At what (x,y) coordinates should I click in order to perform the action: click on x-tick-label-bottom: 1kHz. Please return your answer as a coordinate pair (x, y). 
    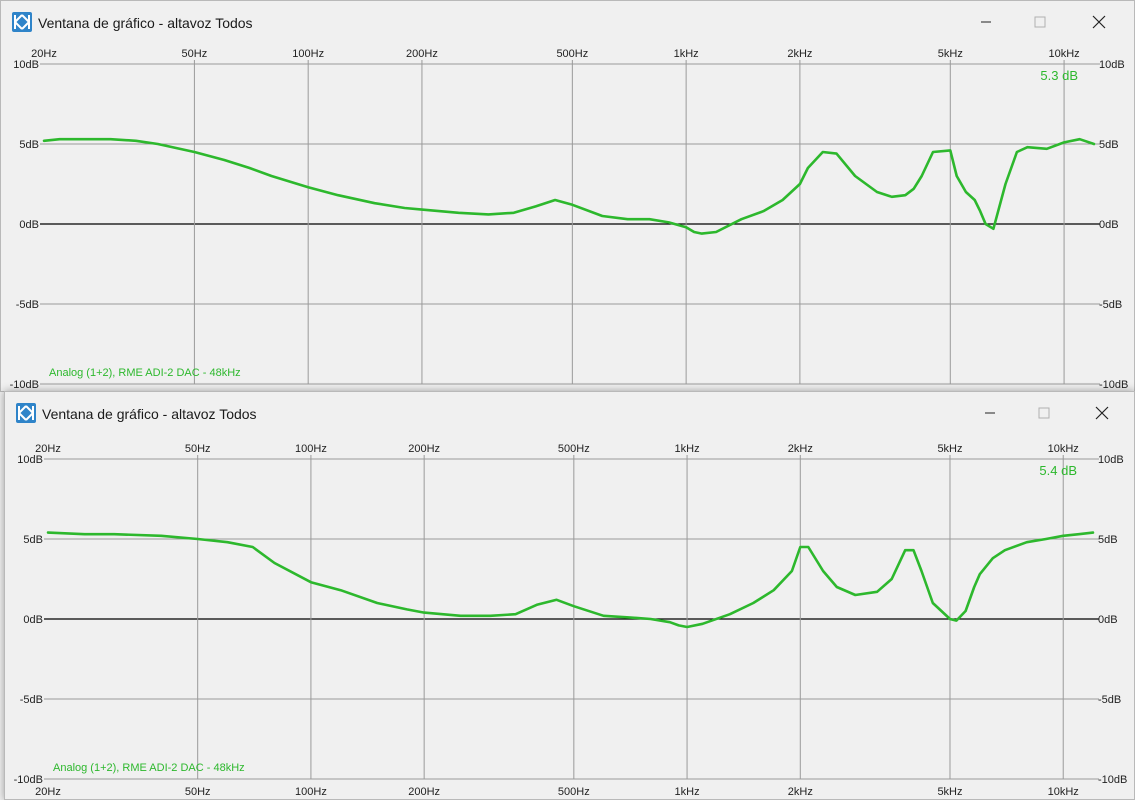
    Looking at the image, I should click on (687, 792).